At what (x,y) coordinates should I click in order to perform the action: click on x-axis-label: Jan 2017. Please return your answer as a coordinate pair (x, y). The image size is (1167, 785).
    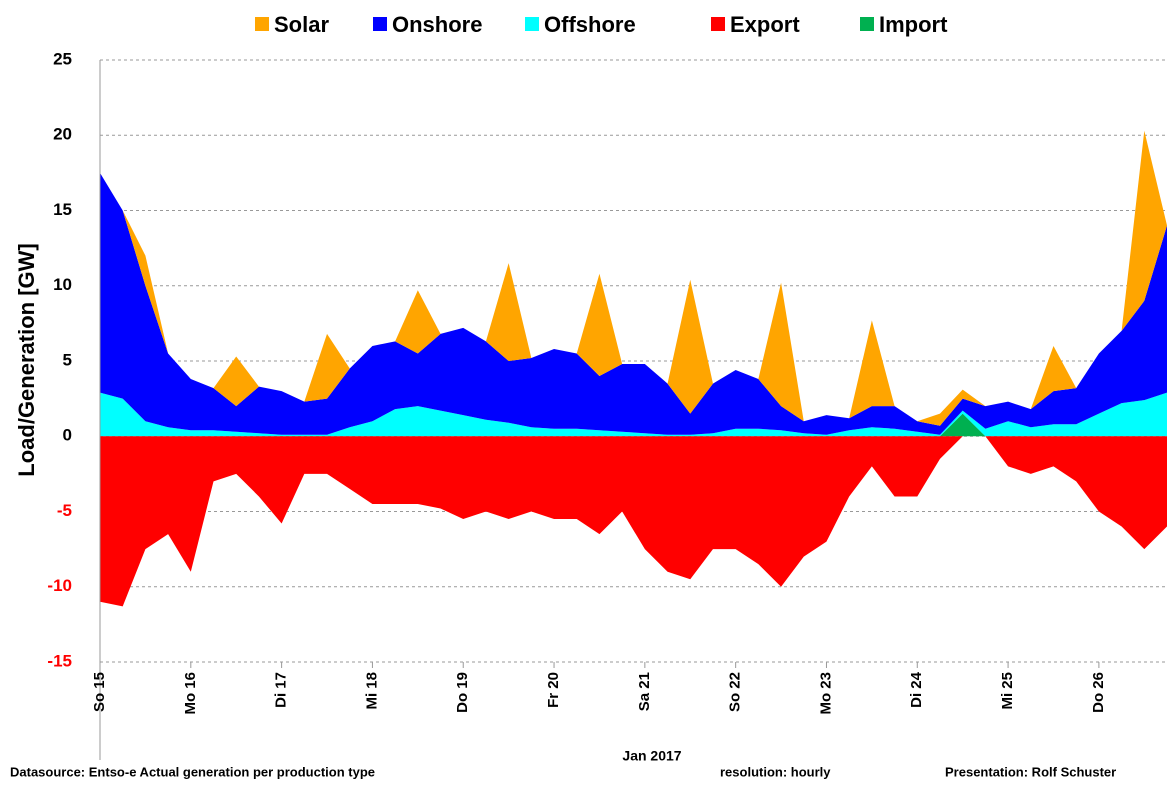
    Looking at the image, I should click on (651, 756).